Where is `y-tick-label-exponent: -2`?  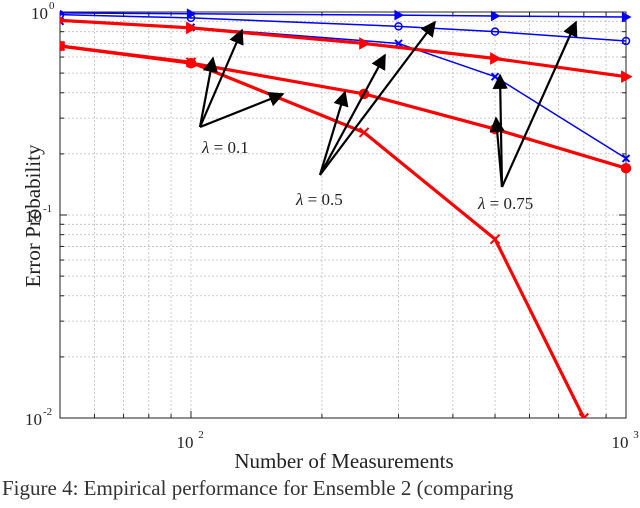
y-tick-label-exponent: -2 is located at coordinates (47, 412).